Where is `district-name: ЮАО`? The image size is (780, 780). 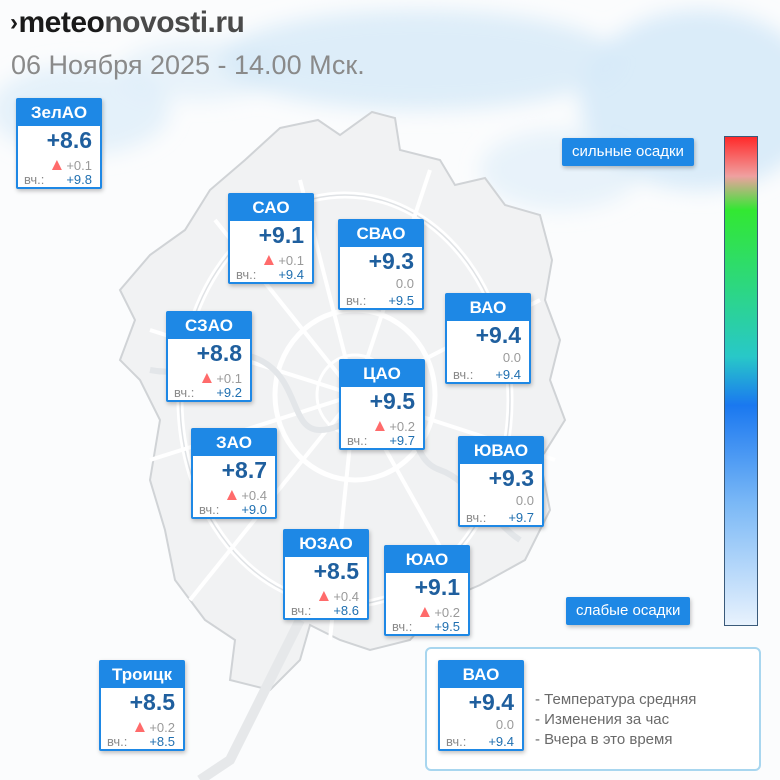 district-name: ЮАО is located at coordinates (427, 560).